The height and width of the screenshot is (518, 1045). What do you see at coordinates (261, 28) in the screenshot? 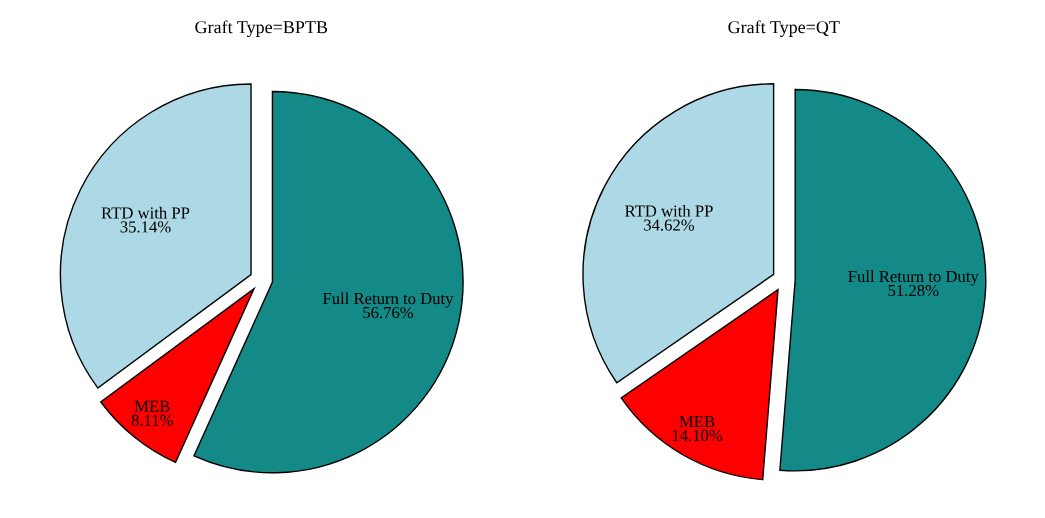
I see `chart-title: Graft Type=BPTB` at bounding box center [261, 28].